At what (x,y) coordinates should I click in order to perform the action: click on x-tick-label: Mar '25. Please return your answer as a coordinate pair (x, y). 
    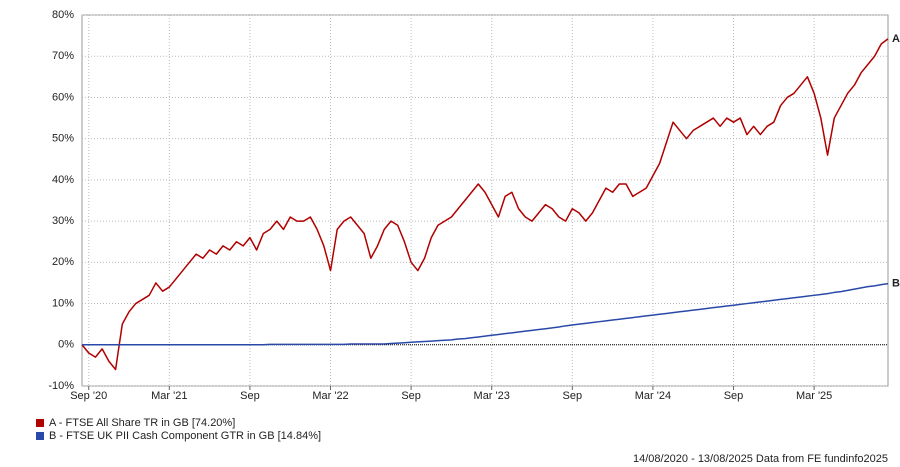
    Looking at the image, I should click on (814, 396).